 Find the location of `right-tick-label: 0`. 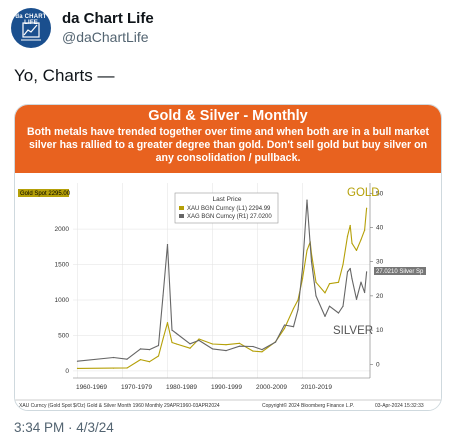

right-tick-label: 0 is located at coordinates (378, 364).